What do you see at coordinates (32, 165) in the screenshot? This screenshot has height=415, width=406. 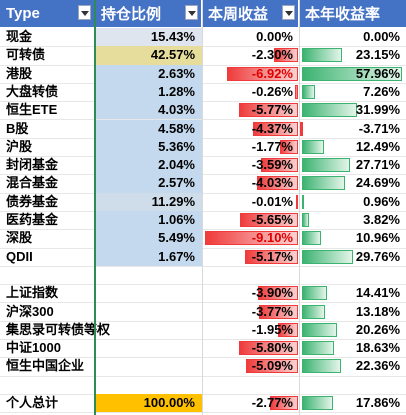 I see `cell-type: 封闭基金` at bounding box center [32, 165].